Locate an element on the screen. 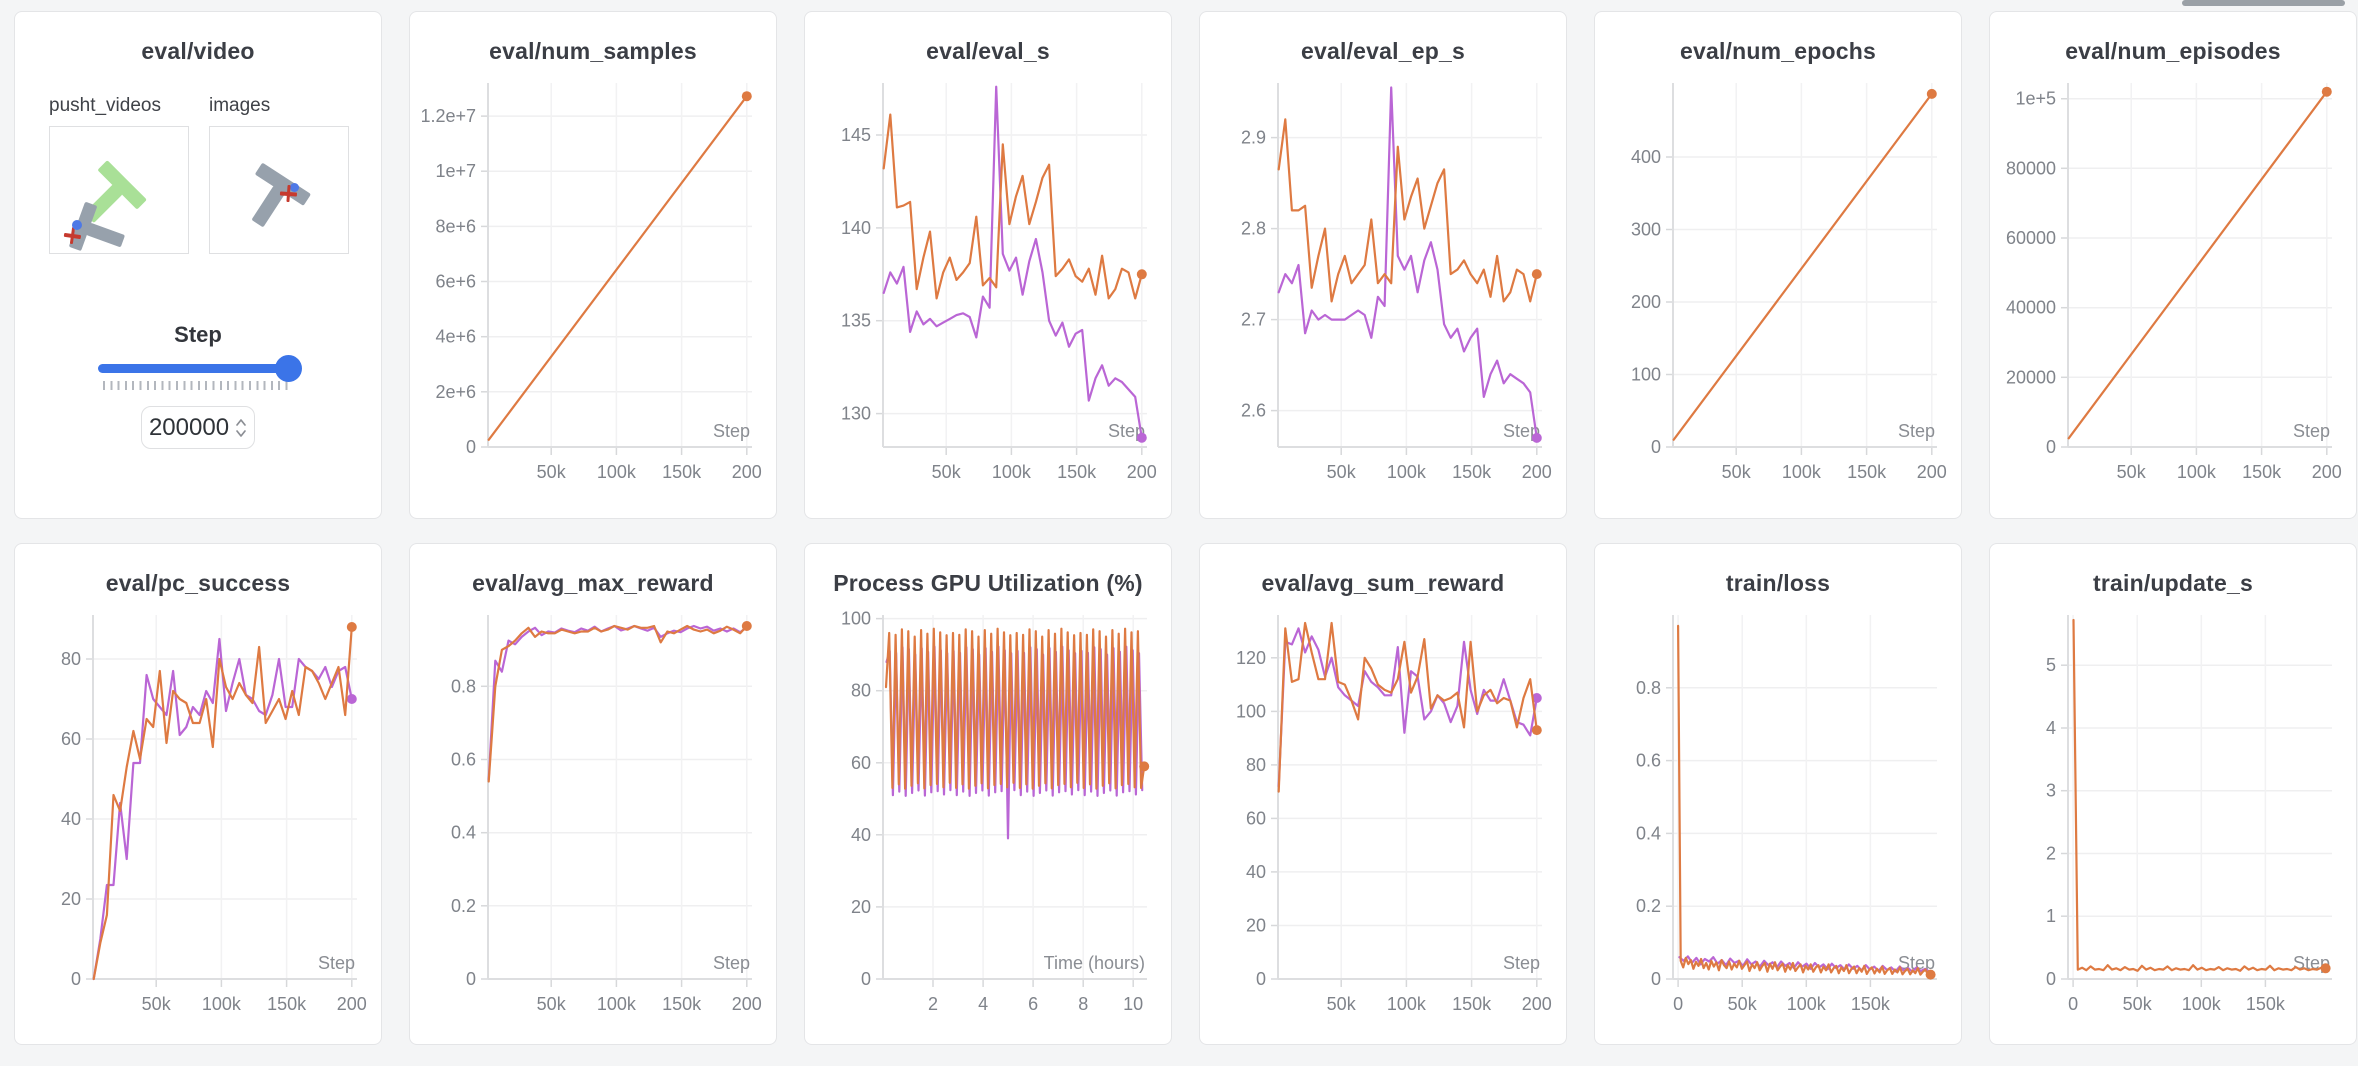 Image resolution: width=2358 pixels, height=1066 pixels. step-slider-track is located at coordinates (200, 368).